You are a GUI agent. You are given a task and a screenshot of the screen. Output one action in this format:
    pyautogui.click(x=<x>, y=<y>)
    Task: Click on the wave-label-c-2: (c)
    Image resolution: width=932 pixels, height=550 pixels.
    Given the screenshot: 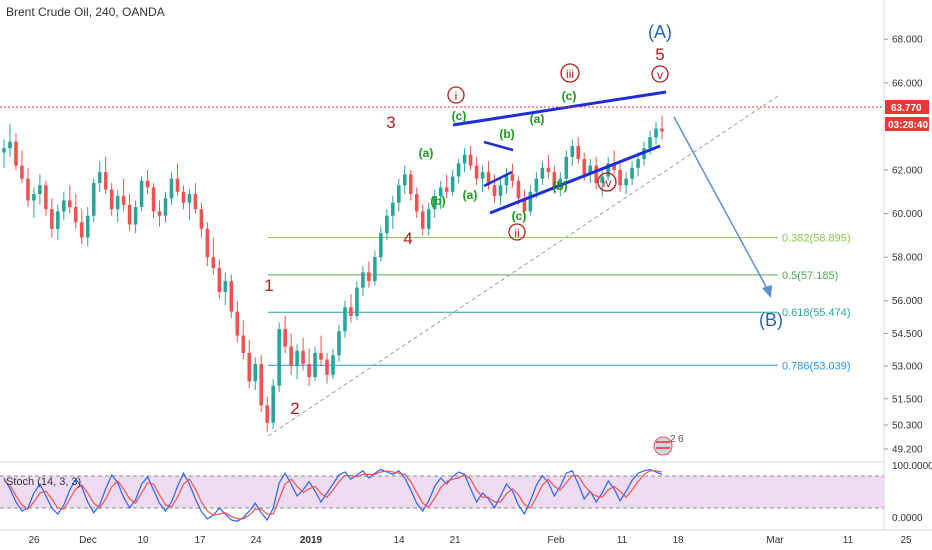 What is the action you would take?
    pyautogui.click(x=519, y=216)
    